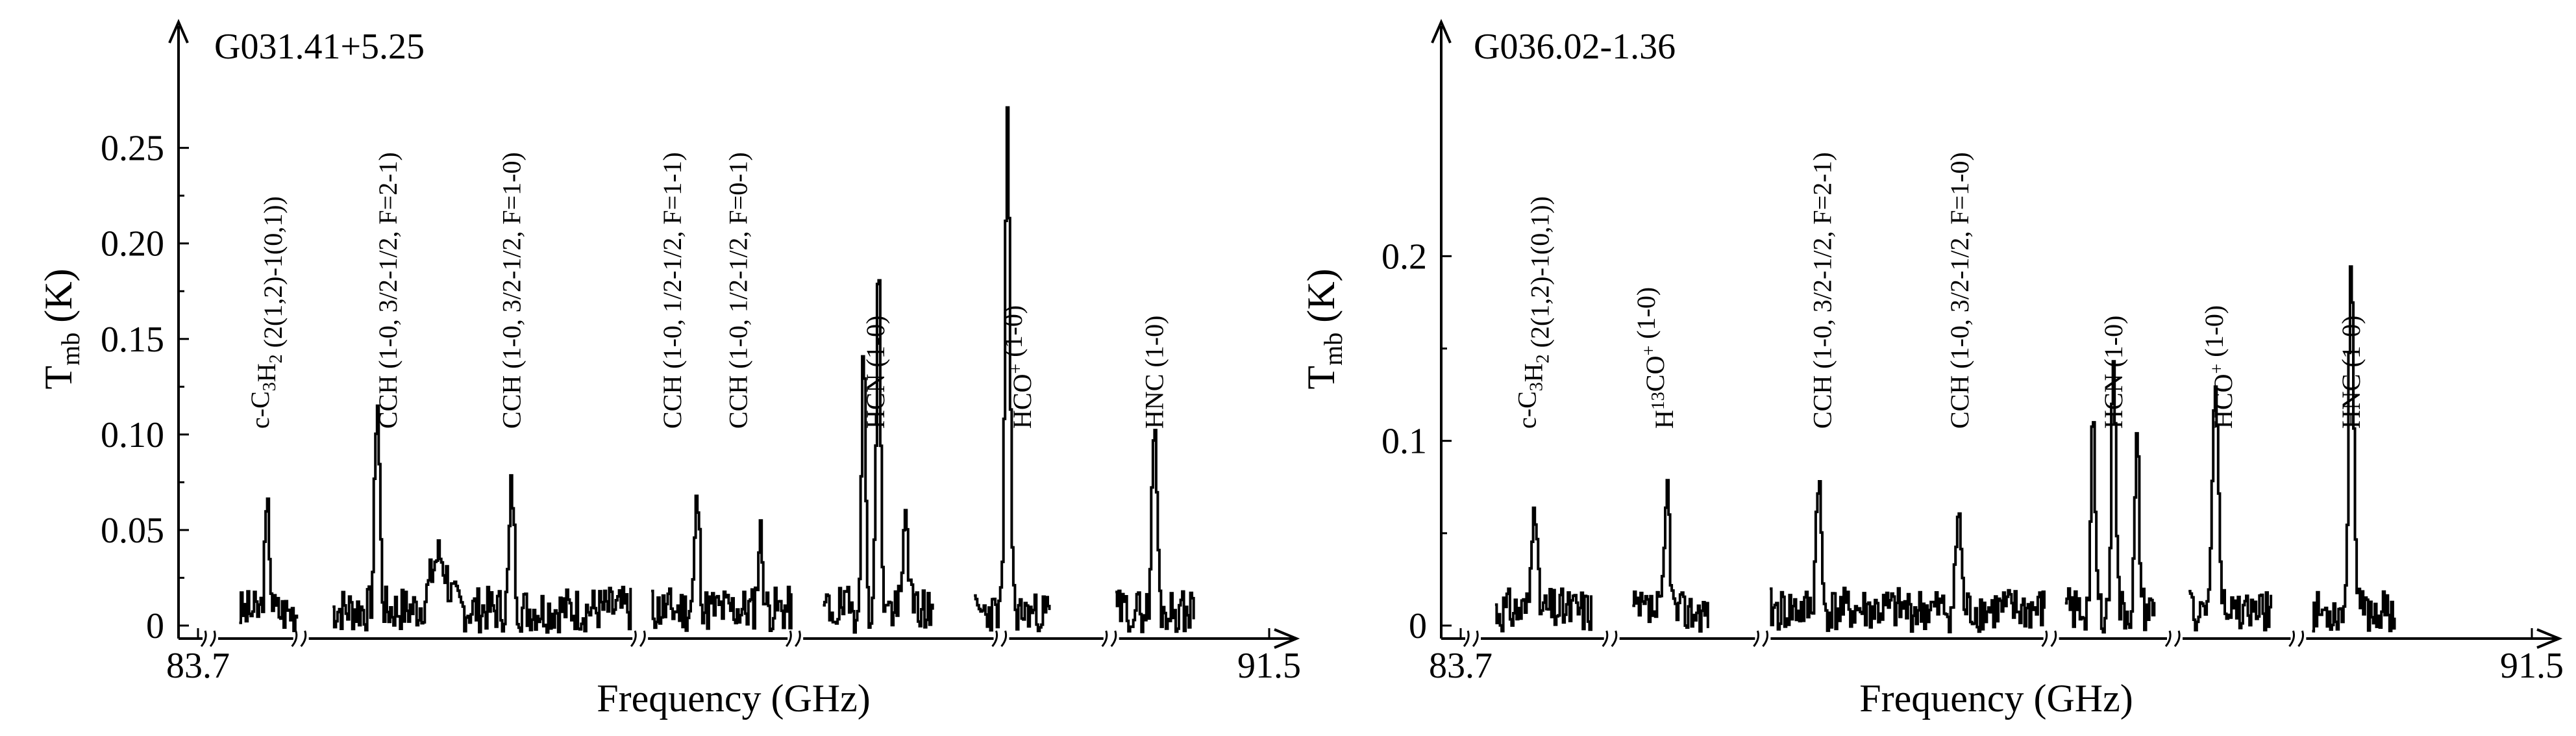 This screenshot has width=2576, height=736. I want to click on y-tick-label: 0.15, so click(132, 340).